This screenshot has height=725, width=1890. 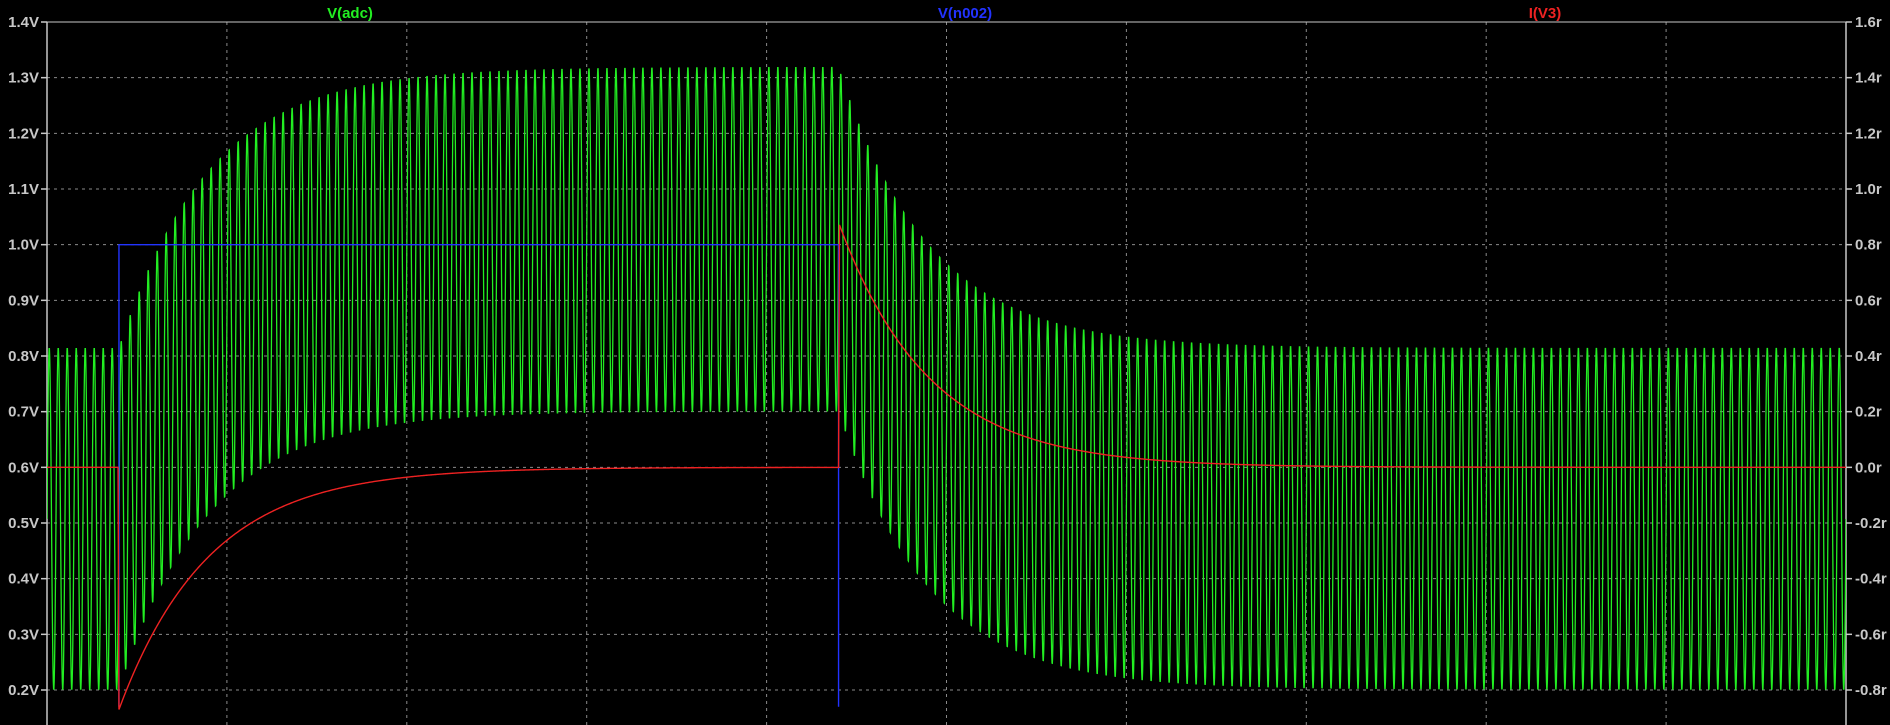 What do you see at coordinates (1868, 412) in the screenshot?
I see `right-tick-label: 0.2r` at bounding box center [1868, 412].